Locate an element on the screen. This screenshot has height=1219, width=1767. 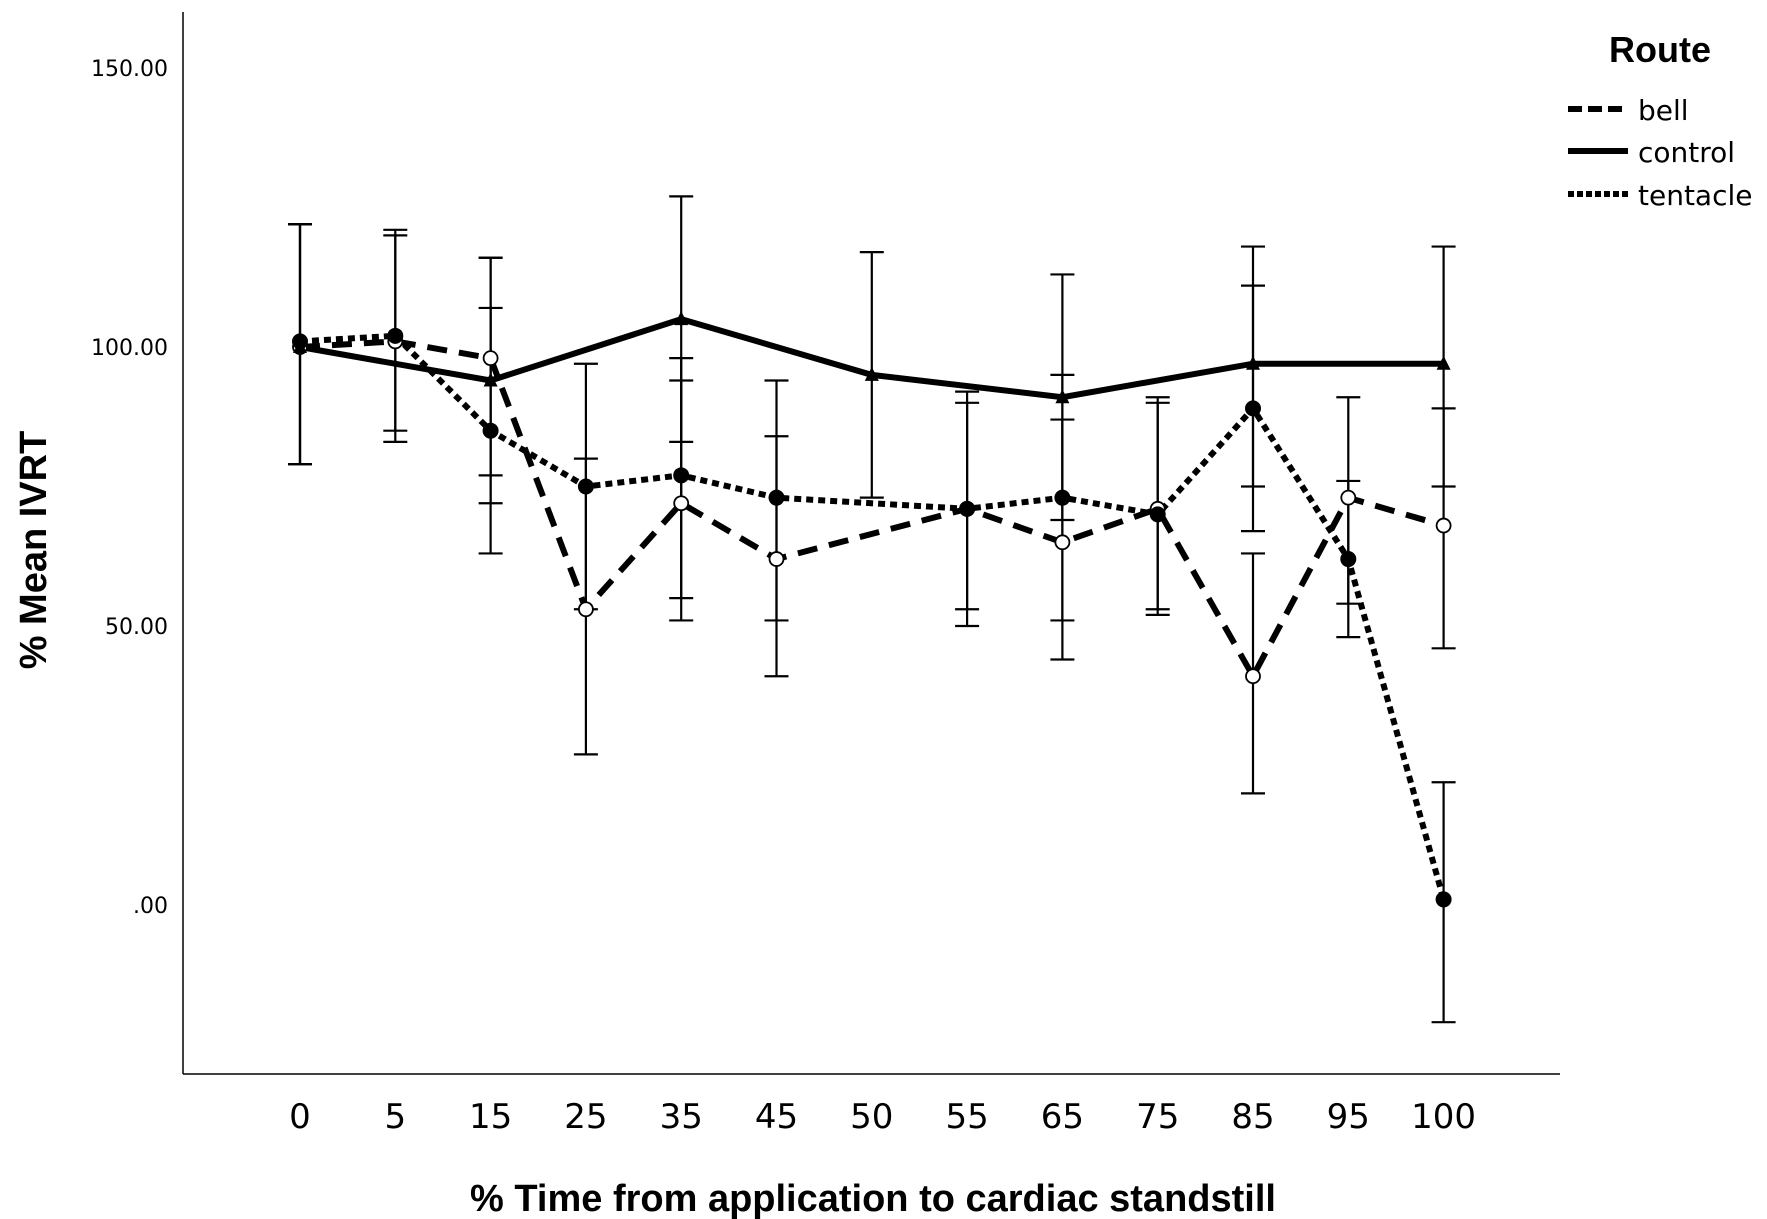
x-tick-label: 25 is located at coordinates (585, 1117).